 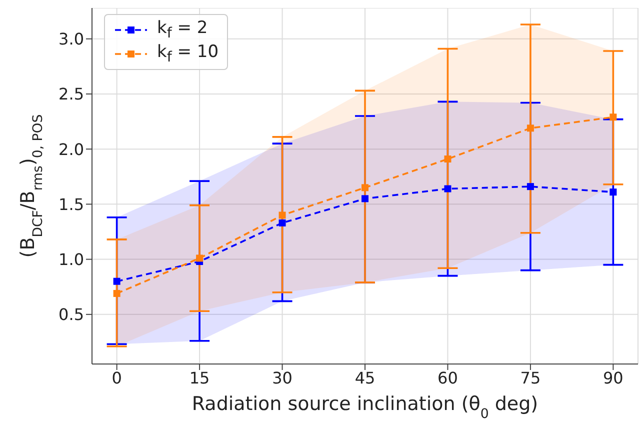 What do you see at coordinates (188, 54) in the screenshot?
I see `legend-label: k$_{f}$ = 10` at bounding box center [188, 54].